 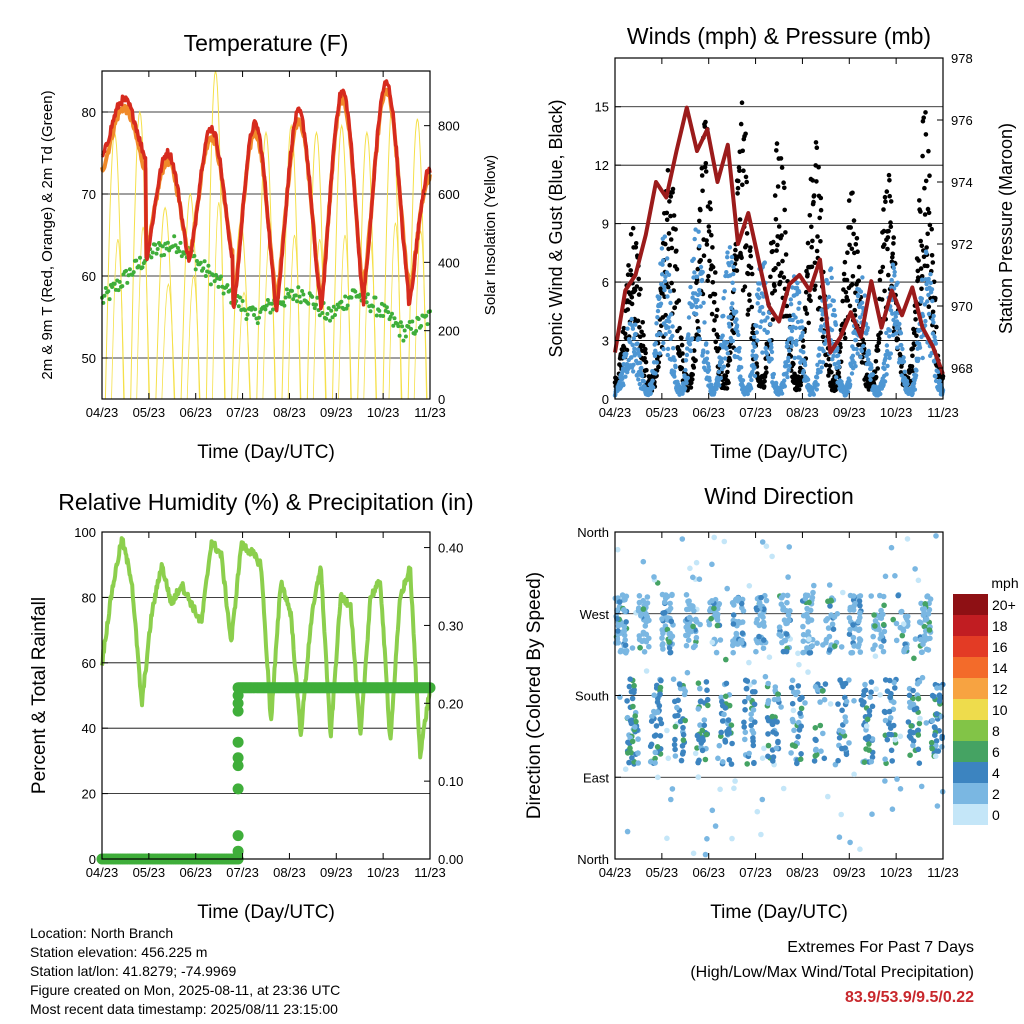 What do you see at coordinates (102, 872) in the screenshot?
I see `x-tick-label: 04/23` at bounding box center [102, 872].